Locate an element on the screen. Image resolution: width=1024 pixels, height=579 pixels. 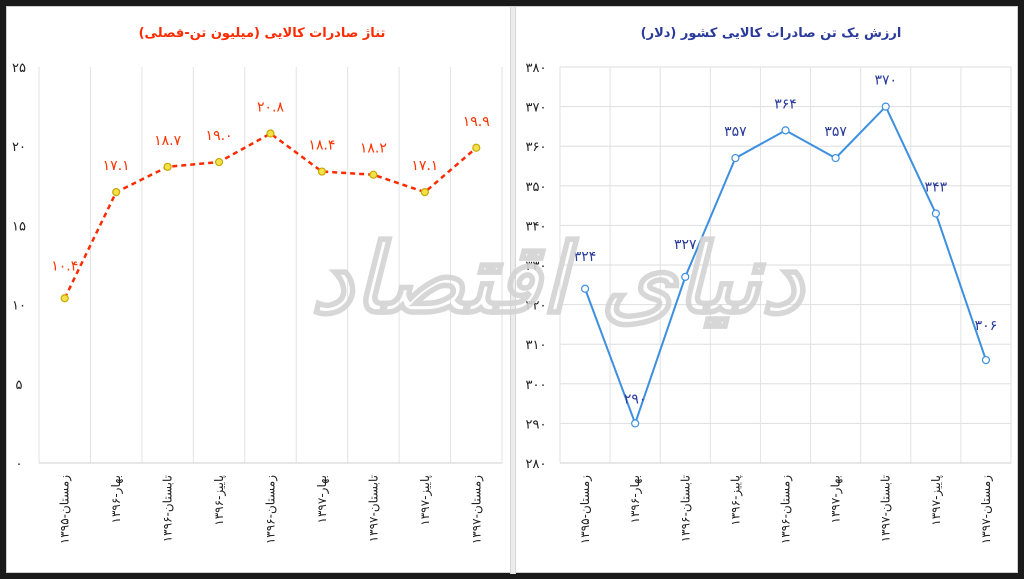
chart-title: ارزش یک تن صادرات کالایی کشور (دلار) is located at coordinates (771, 33).